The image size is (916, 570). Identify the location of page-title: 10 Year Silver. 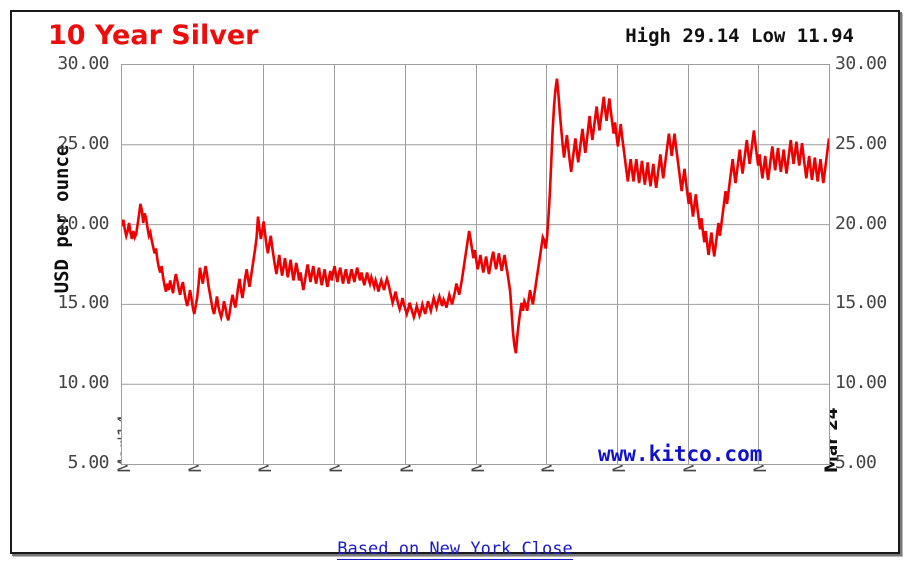
(153, 35).